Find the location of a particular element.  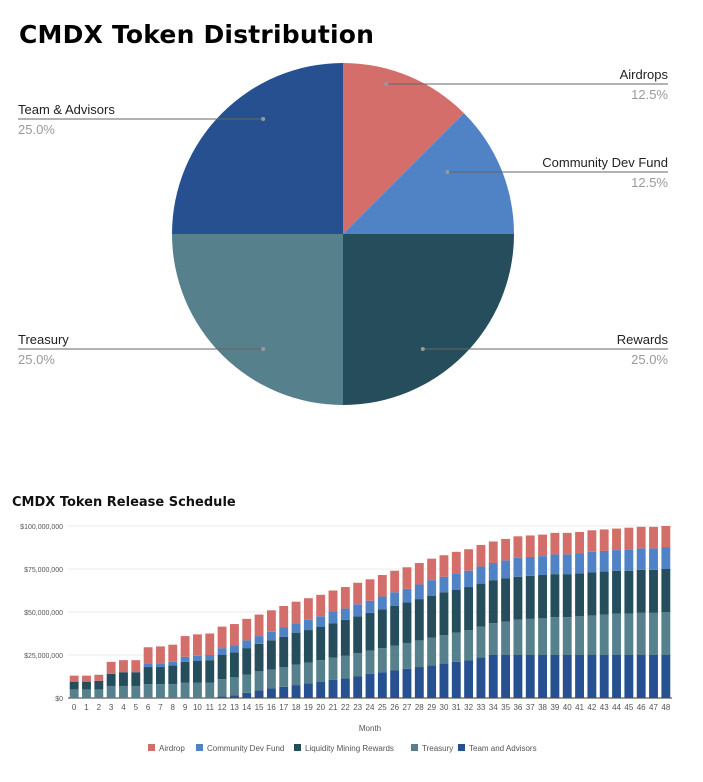

x-tick-label: 21 is located at coordinates (333, 707).